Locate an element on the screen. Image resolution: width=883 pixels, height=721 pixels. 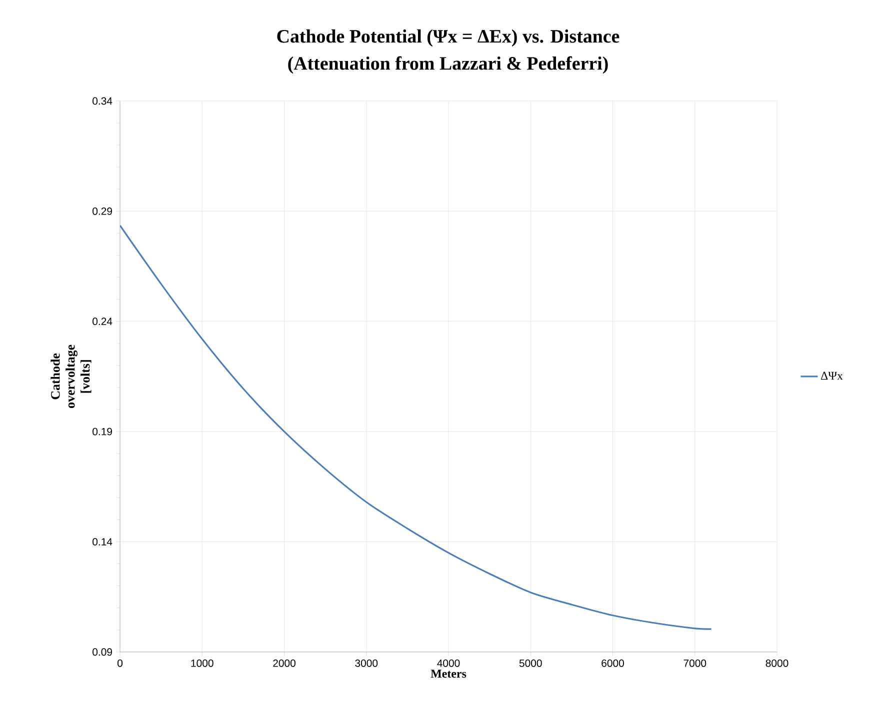
x-tick-label: 8000 is located at coordinates (777, 663).